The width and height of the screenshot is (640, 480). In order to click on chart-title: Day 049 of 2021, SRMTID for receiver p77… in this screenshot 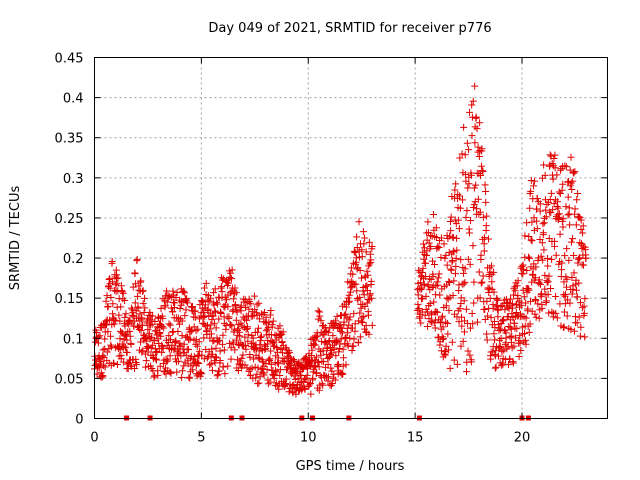, I will do `click(349, 28)`.